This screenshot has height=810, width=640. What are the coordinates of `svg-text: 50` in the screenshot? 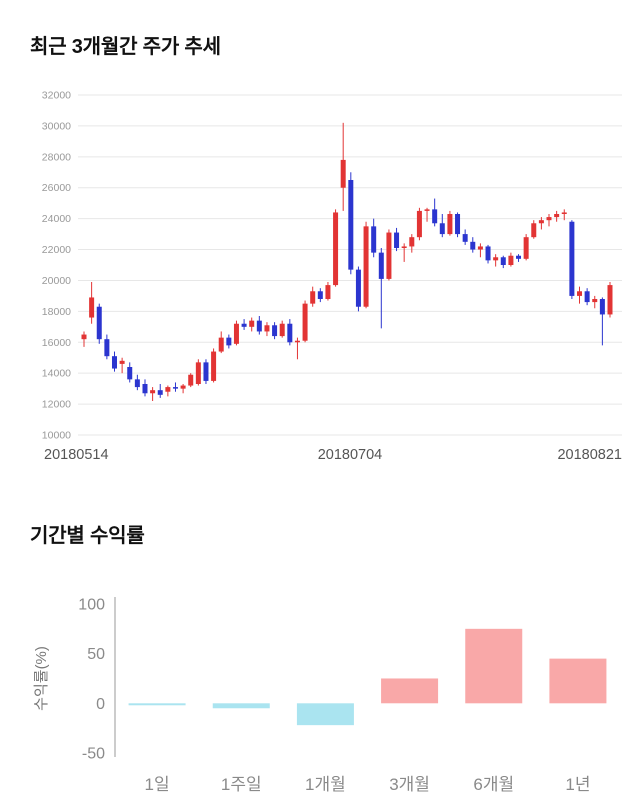 It's located at (96, 654).